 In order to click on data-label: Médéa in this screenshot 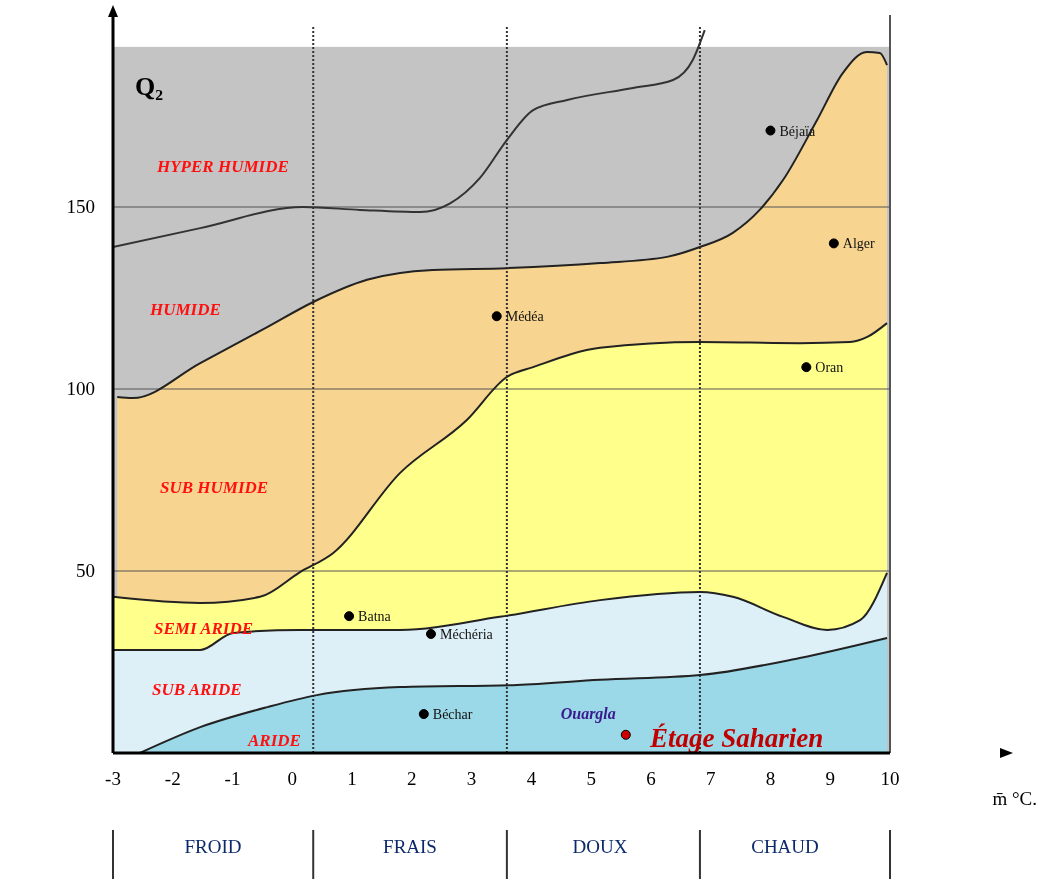, I will do `click(525, 317)`.